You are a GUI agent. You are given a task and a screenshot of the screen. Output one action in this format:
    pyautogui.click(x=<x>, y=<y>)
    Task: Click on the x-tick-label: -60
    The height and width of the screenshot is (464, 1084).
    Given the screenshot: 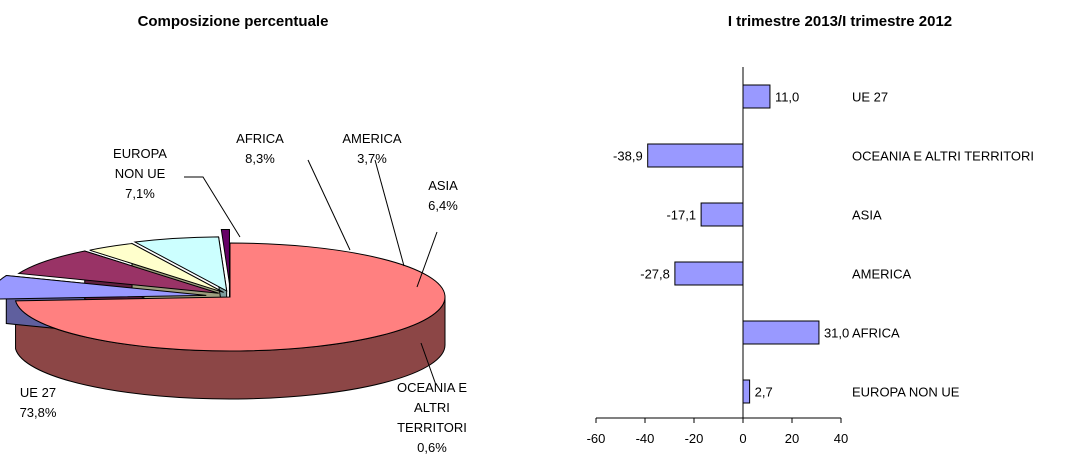 What is the action you would take?
    pyautogui.click(x=596, y=438)
    